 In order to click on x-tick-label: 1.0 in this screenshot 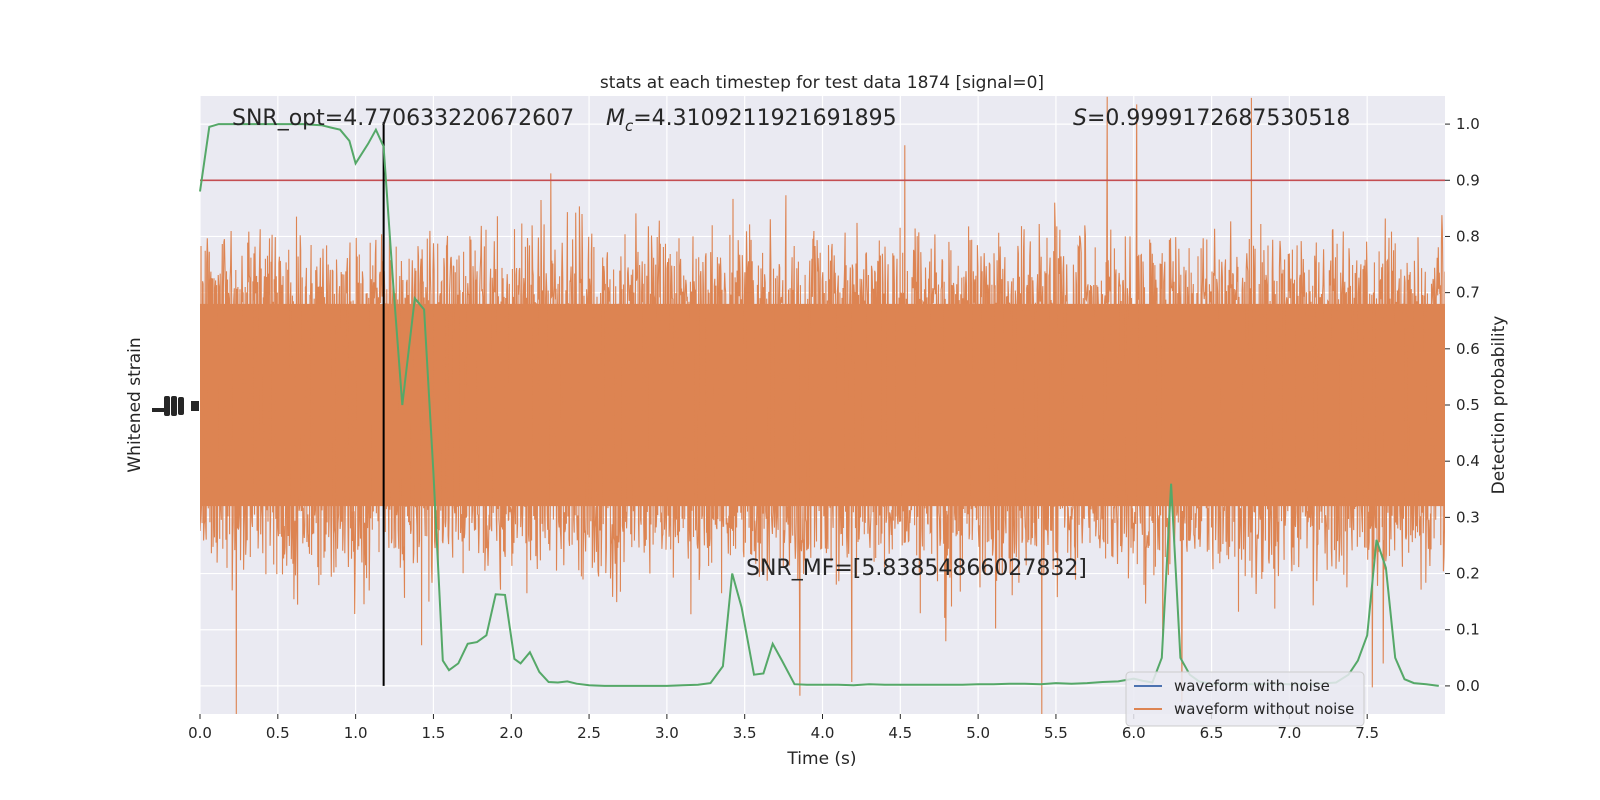, I will do `click(356, 733)`.